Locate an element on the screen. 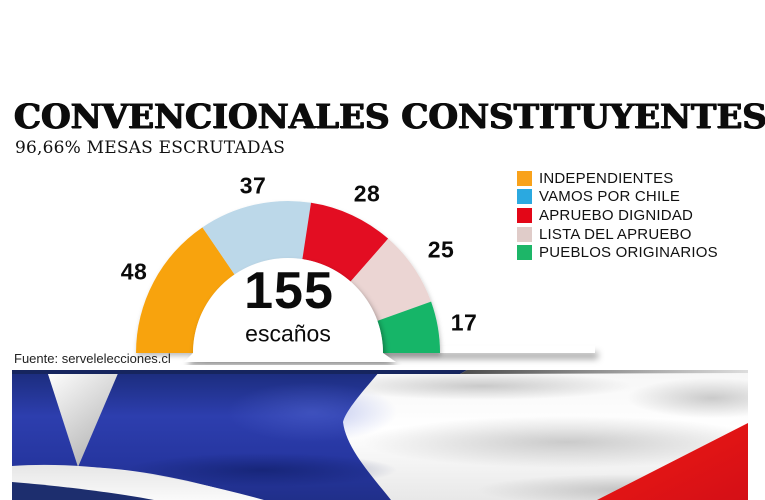 The image size is (765, 500). blue-fold-highlight is located at coordinates (312, 412).